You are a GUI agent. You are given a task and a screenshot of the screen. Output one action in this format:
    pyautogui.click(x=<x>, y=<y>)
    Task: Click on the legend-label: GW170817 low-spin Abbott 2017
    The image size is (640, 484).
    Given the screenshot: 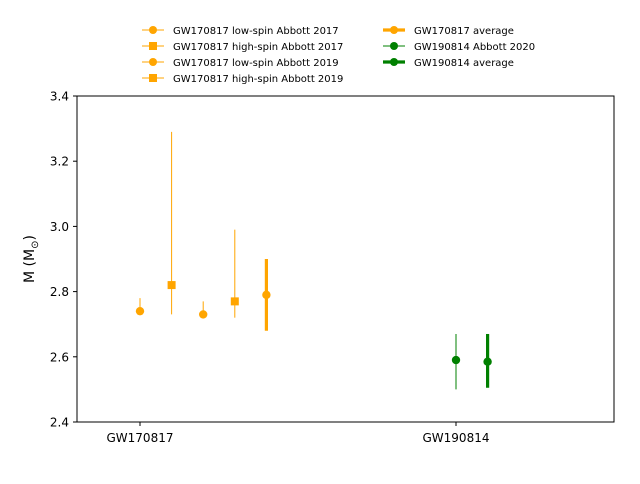 What is the action you would take?
    pyautogui.click(x=256, y=31)
    